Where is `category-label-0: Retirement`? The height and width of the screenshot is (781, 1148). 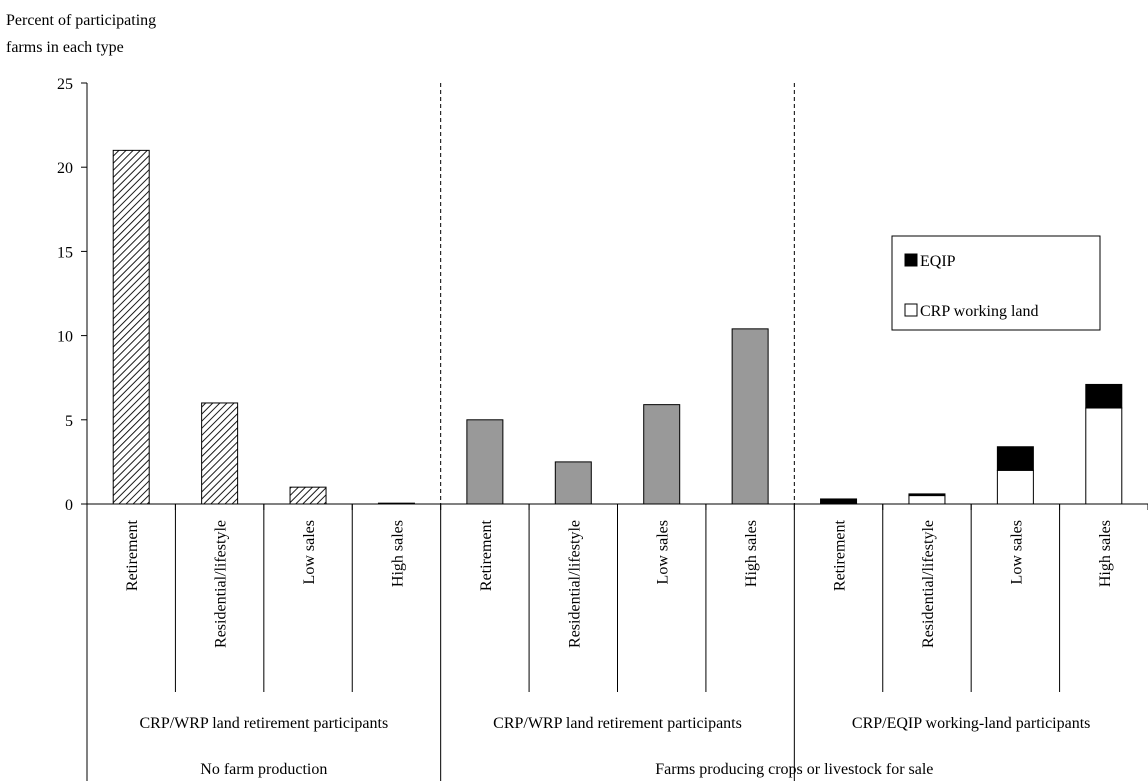
category-label-0: Retirement is located at coordinates (132, 555).